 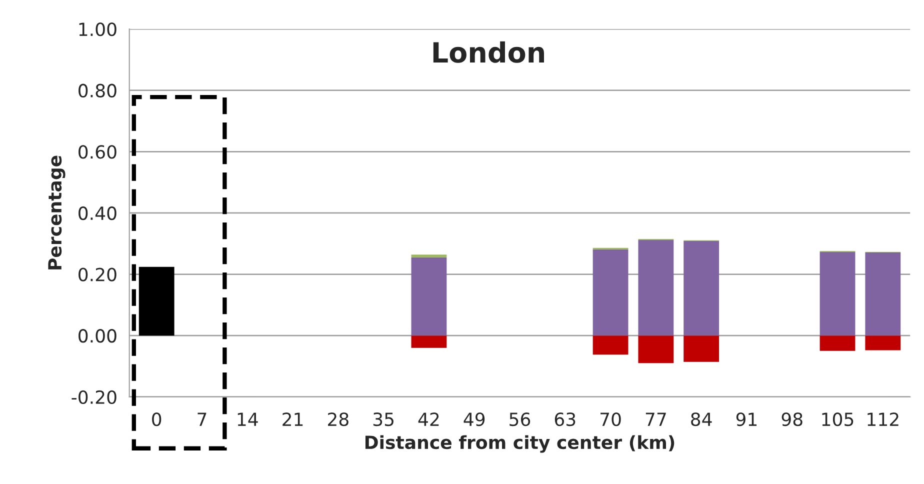 I want to click on x-tick-label: 112, so click(x=883, y=419).